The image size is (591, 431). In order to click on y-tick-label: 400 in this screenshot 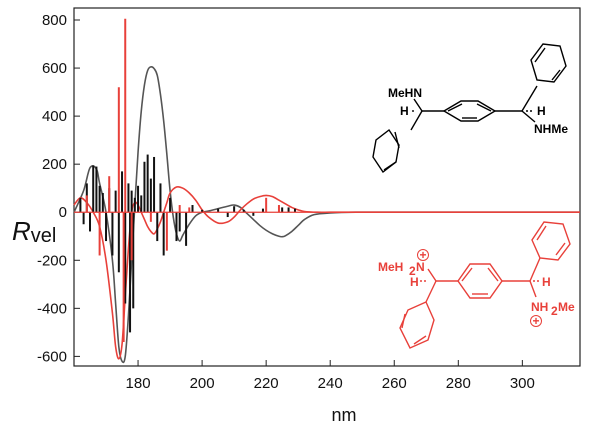, I will do `click(54, 116)`.